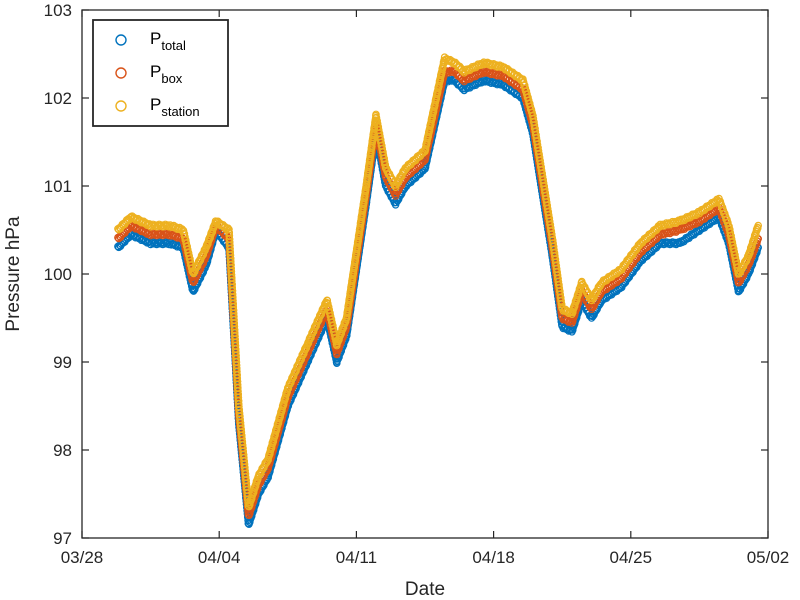  What do you see at coordinates (62, 450) in the screenshot?
I see `y-tick-label: 98` at bounding box center [62, 450].